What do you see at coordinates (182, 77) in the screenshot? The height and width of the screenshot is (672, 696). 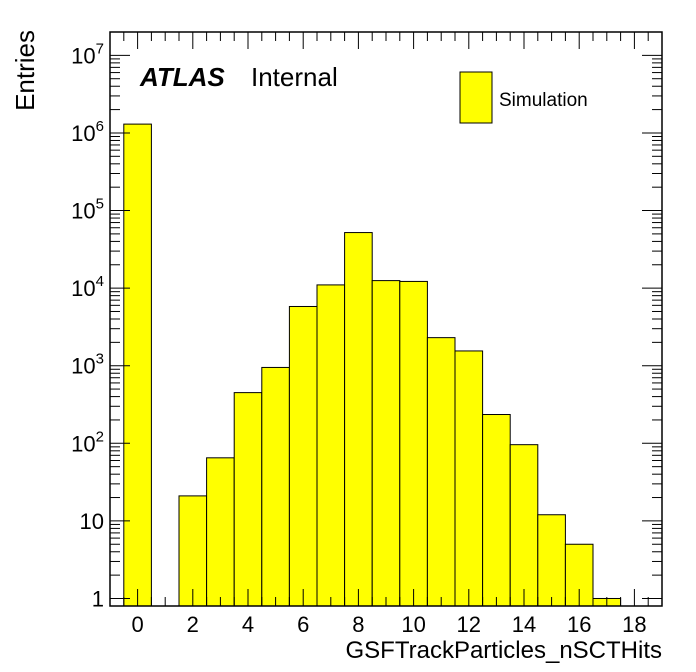 I see `atlas-label: ATLAS` at bounding box center [182, 77].